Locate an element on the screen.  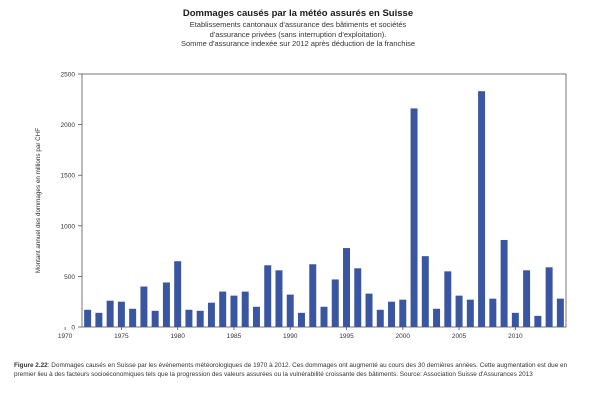
y-tick-label: 2500 is located at coordinates (68, 75).